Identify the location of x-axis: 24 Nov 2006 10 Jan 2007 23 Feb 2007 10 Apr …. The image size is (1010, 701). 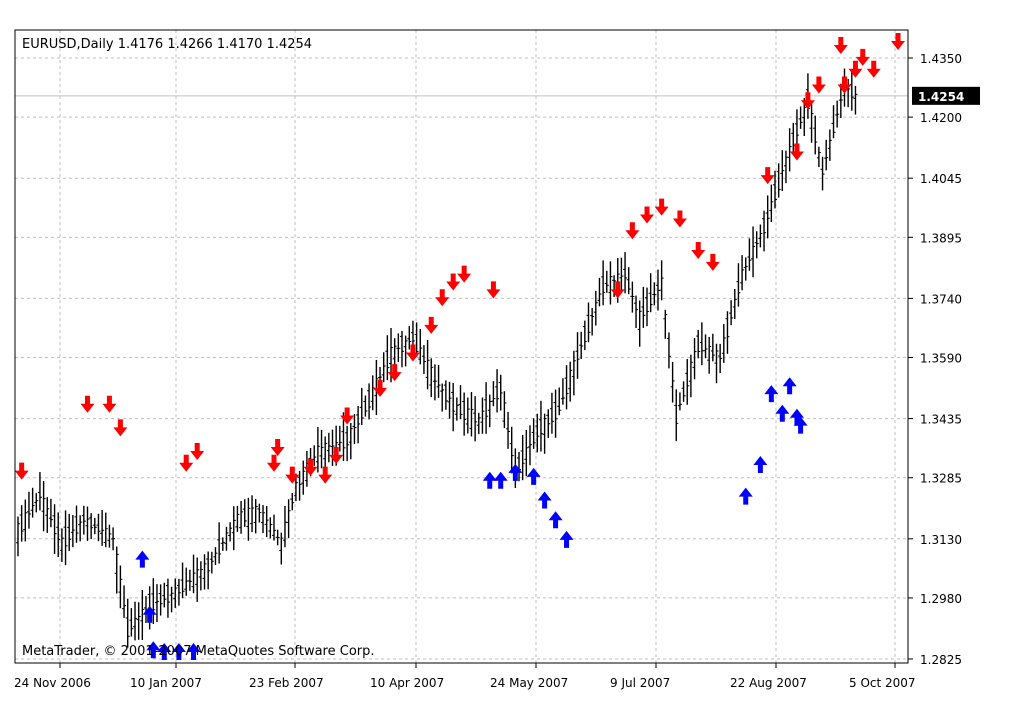
(465, 676).